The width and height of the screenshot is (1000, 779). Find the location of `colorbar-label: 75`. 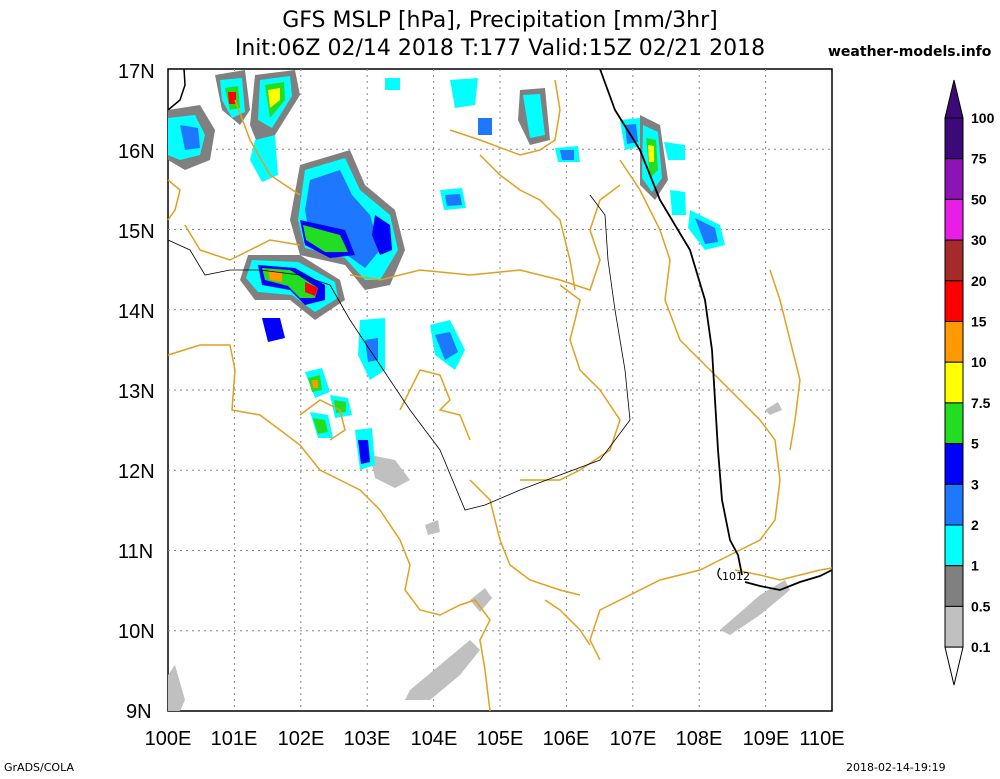

colorbar-label: 75 is located at coordinates (979, 159).